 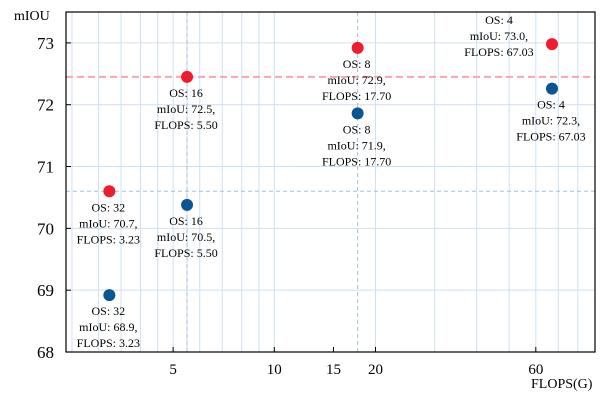 What do you see at coordinates (551, 121) in the screenshot?
I see `point-label: mIoU: 72.3,` at bounding box center [551, 121].